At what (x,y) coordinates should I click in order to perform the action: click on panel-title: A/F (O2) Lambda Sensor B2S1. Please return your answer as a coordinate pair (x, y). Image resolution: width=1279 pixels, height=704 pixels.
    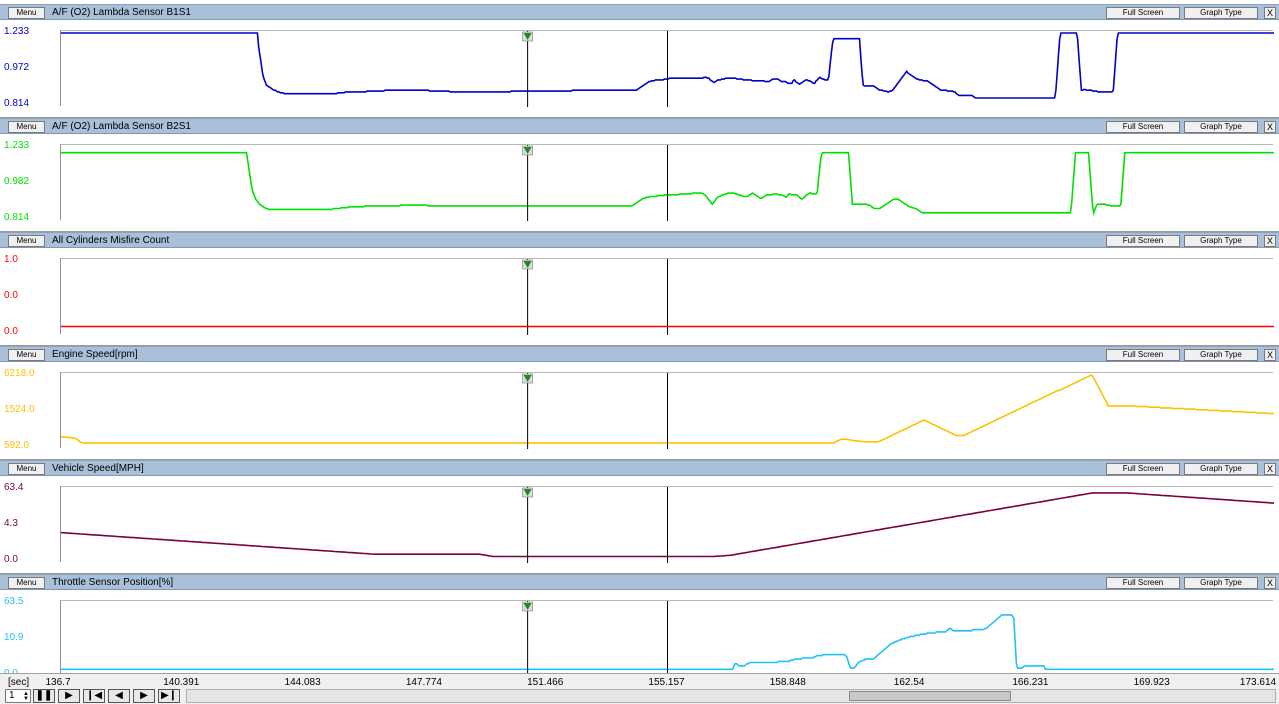
    Looking at the image, I should click on (121, 126).